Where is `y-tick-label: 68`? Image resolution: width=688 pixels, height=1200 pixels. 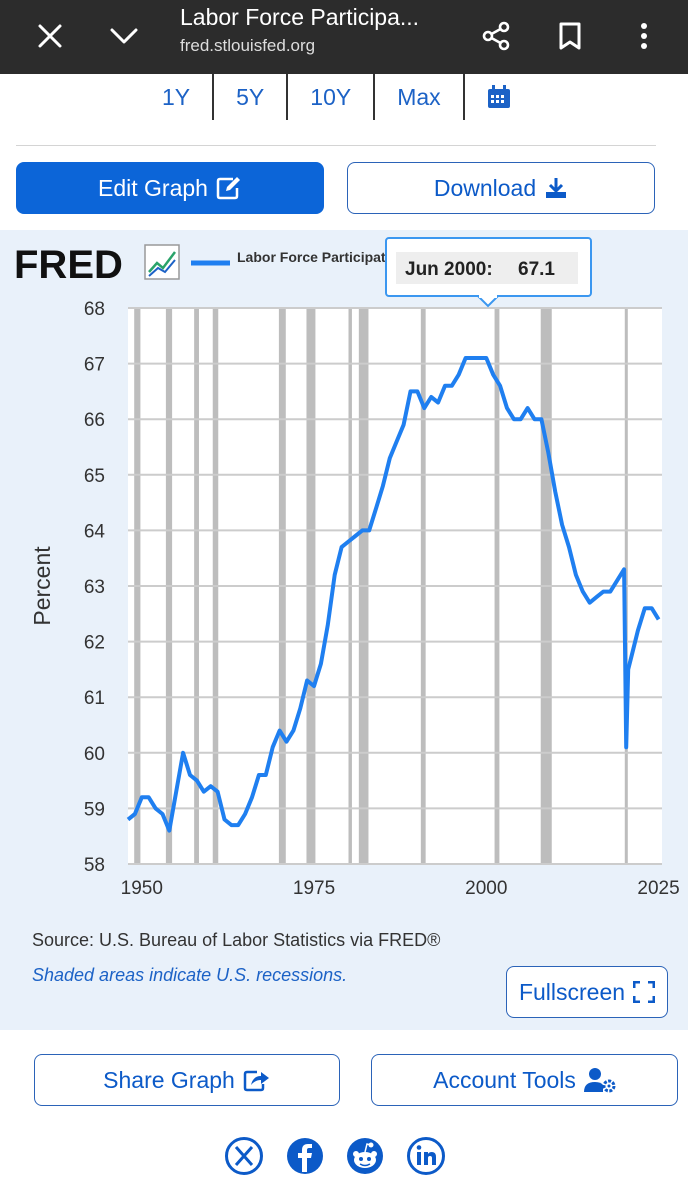 y-tick-label: 68 is located at coordinates (94, 309).